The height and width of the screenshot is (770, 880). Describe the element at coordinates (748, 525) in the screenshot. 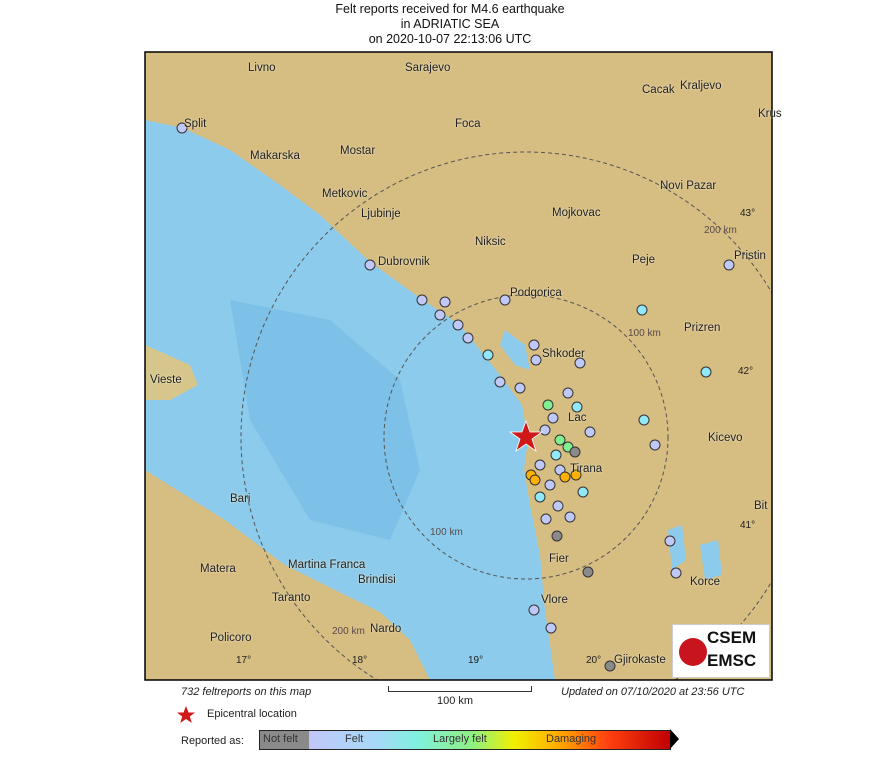

I see `graticule-label: 41°` at that location.